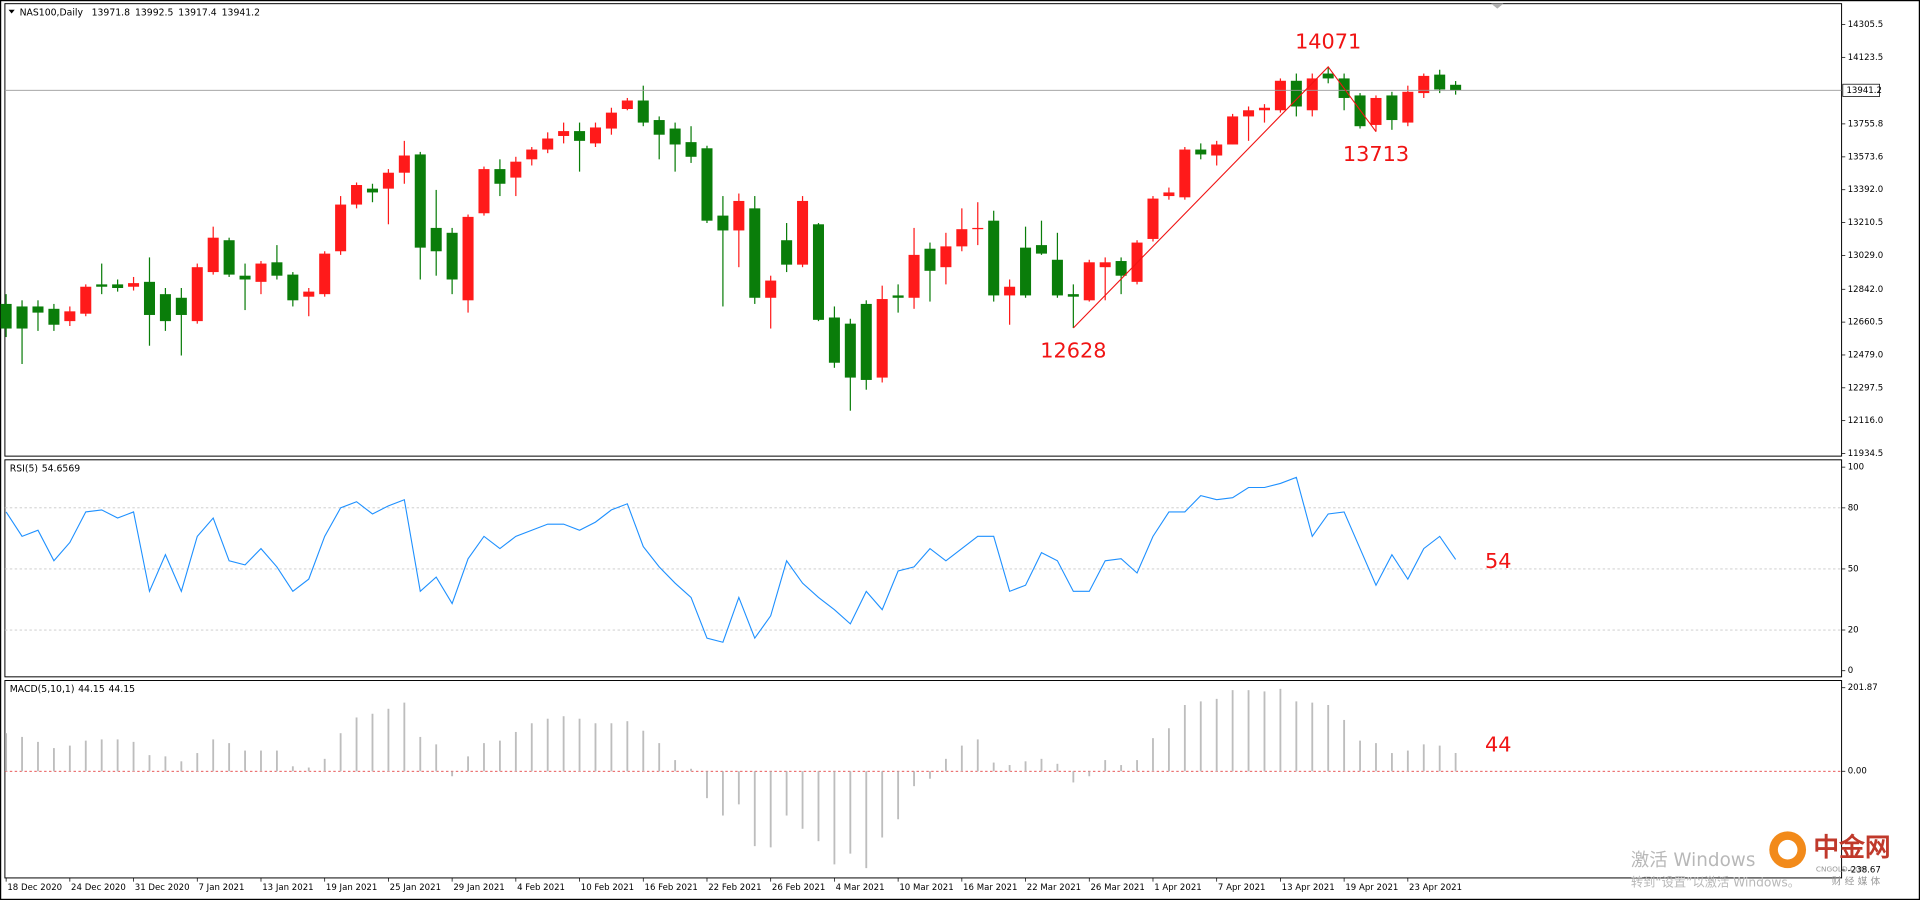 The width and height of the screenshot is (1920, 900). What do you see at coordinates (1856, 881) in the screenshot?
I see `logo-tagline: 财 经 媒 体` at bounding box center [1856, 881].